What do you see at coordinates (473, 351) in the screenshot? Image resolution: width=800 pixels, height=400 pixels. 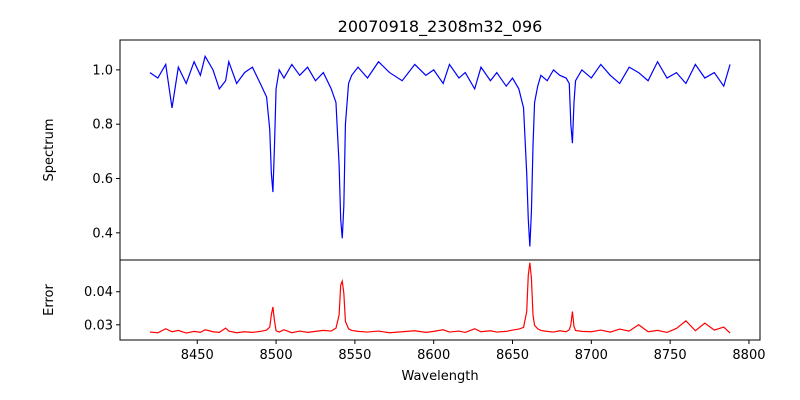 I see `x-axis: 8450 8500 8550 8600 8650 8700 8750 8800` at bounding box center [473, 351].